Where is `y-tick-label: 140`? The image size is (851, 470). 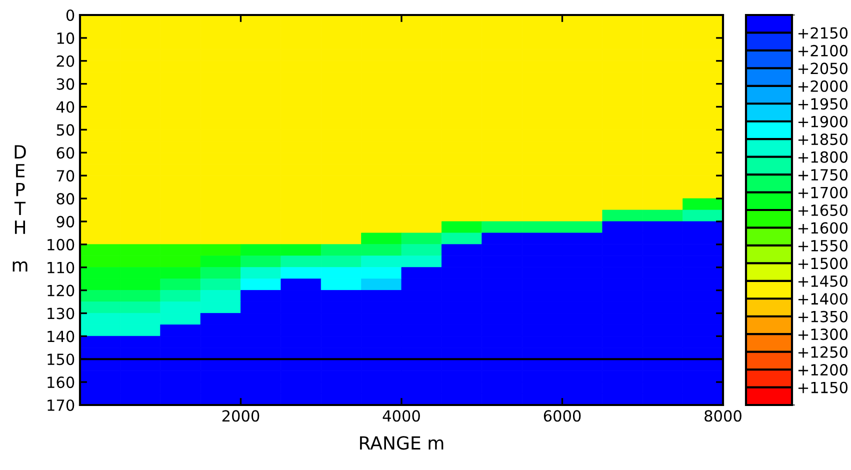
y-tick-label: 140 is located at coordinates (61, 336).